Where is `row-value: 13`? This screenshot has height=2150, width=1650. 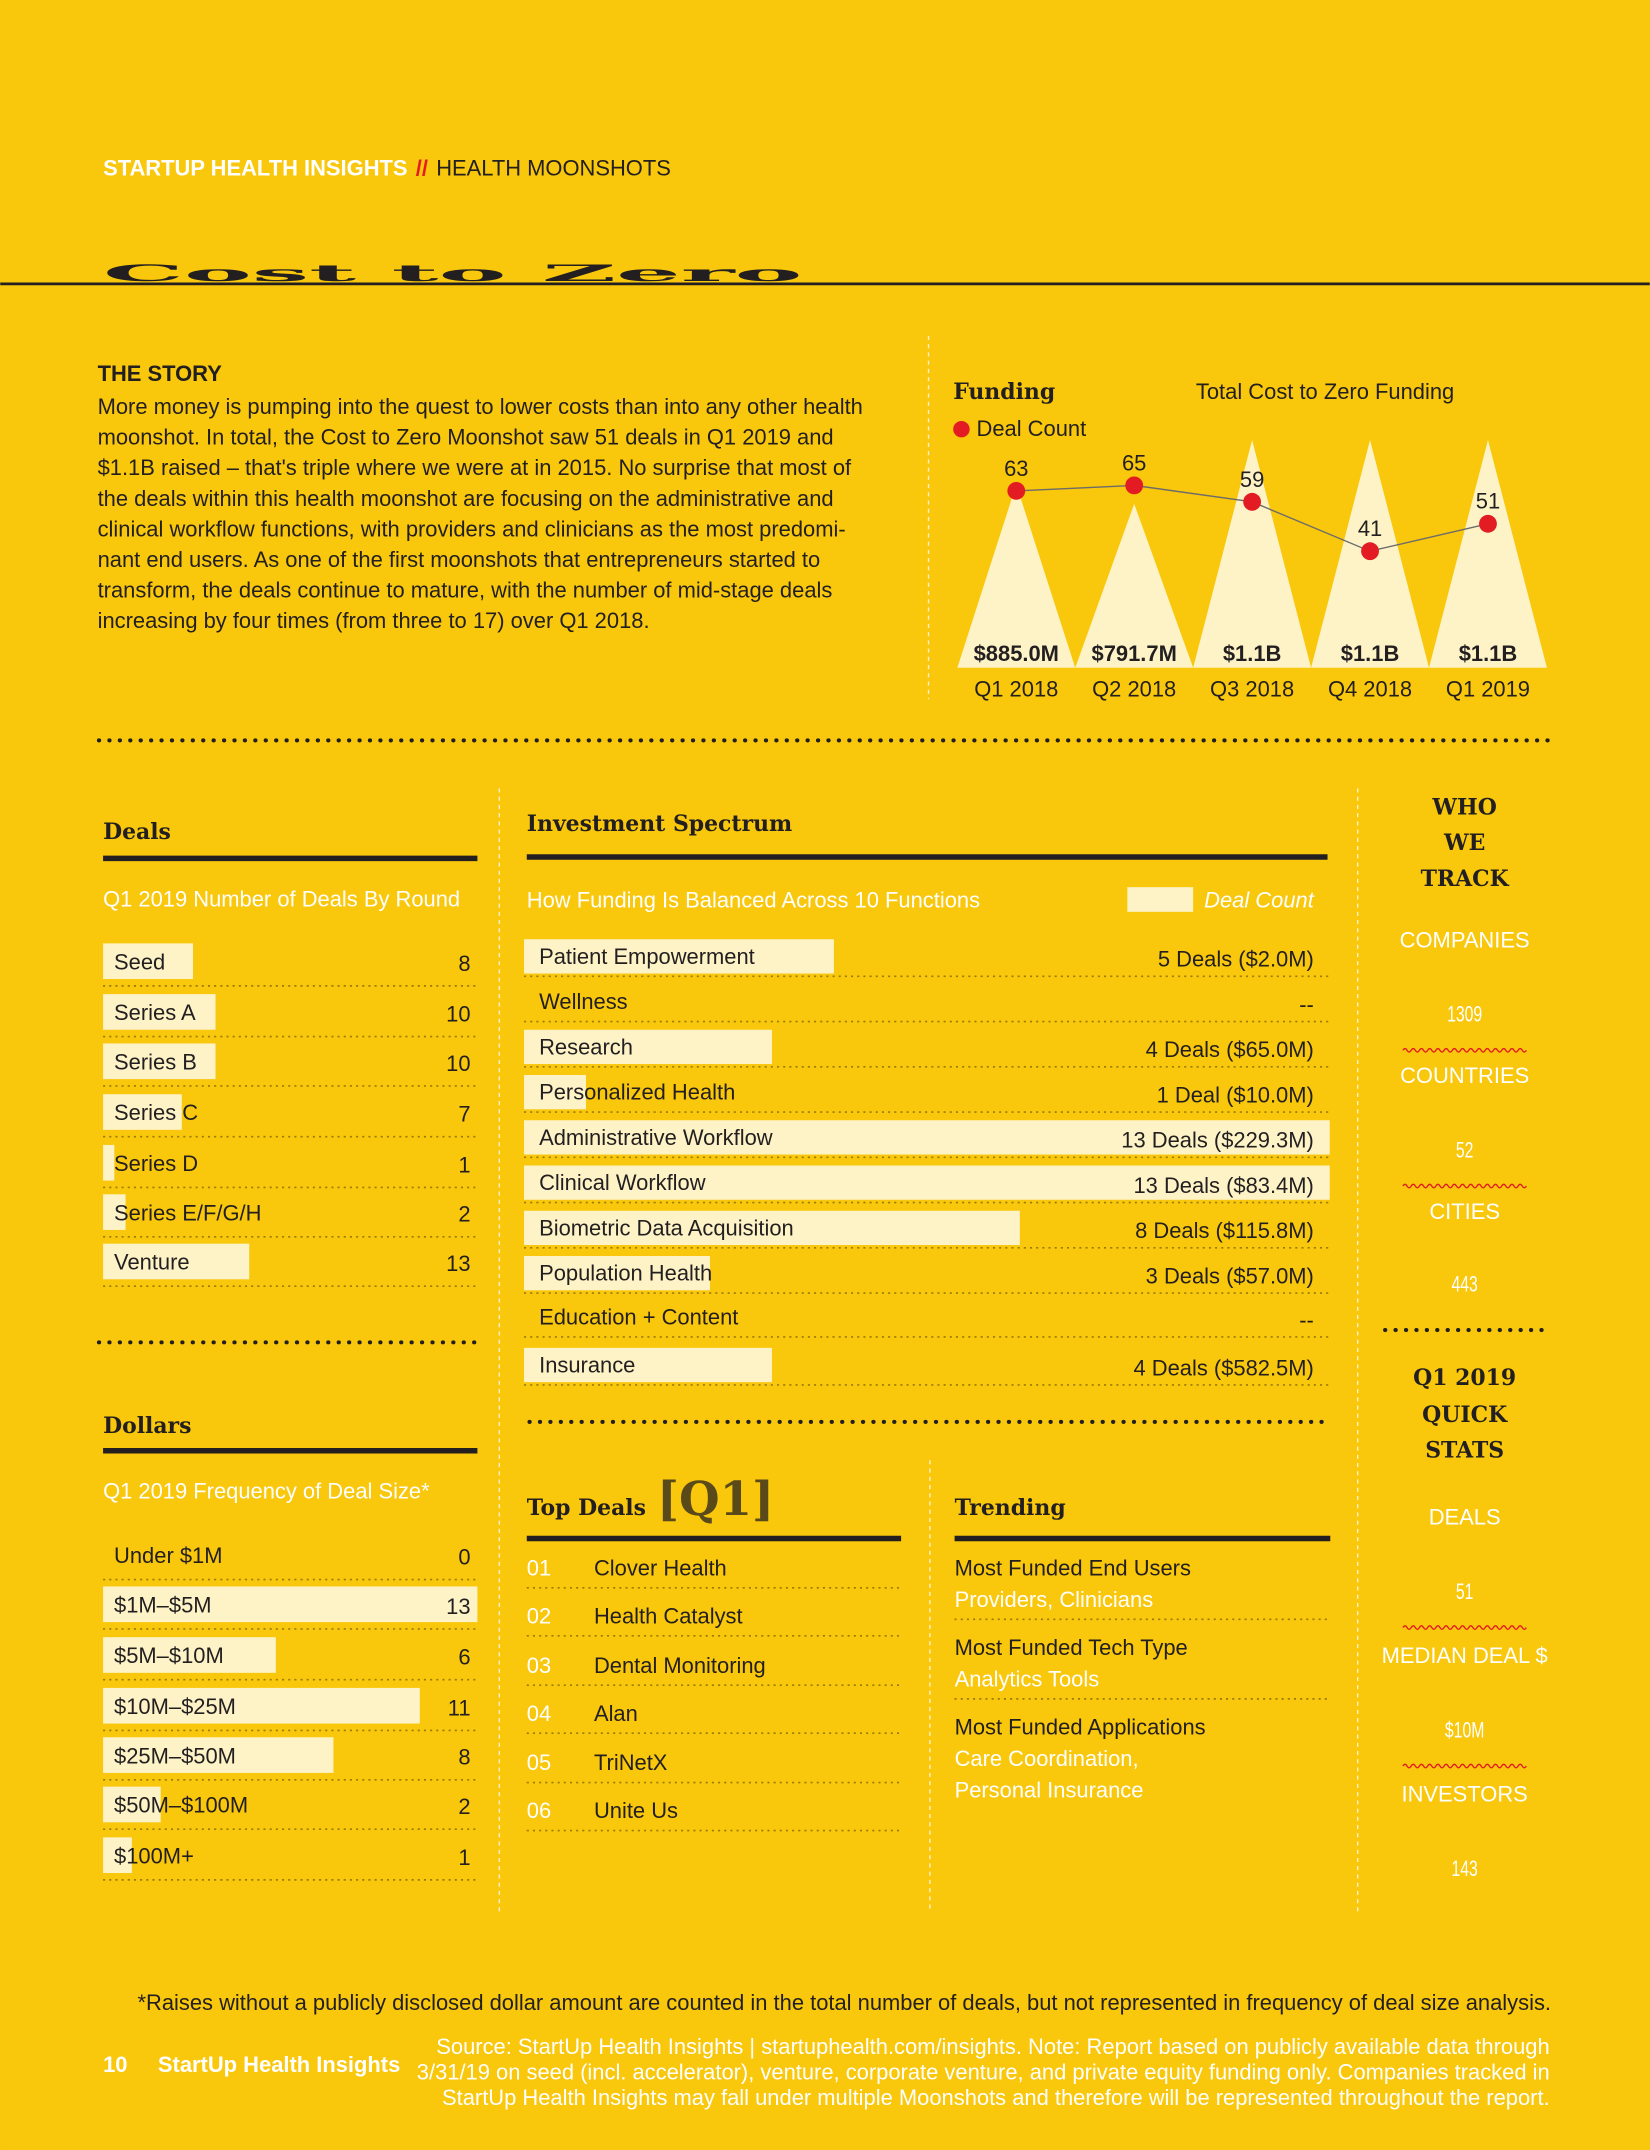
row-value: 13 is located at coordinates (458, 1606).